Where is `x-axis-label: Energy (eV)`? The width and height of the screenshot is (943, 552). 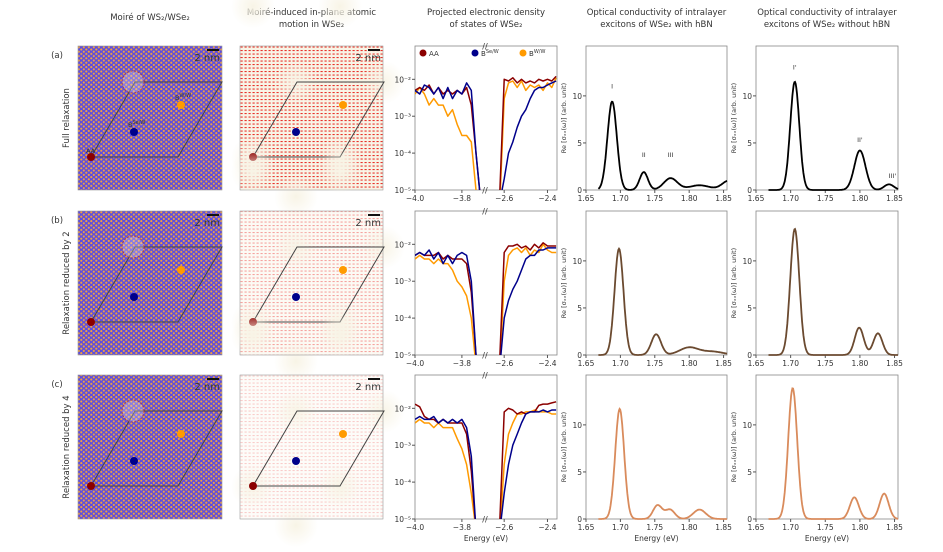
x-axis-label: Energy (eV) is located at coordinates (827, 538).